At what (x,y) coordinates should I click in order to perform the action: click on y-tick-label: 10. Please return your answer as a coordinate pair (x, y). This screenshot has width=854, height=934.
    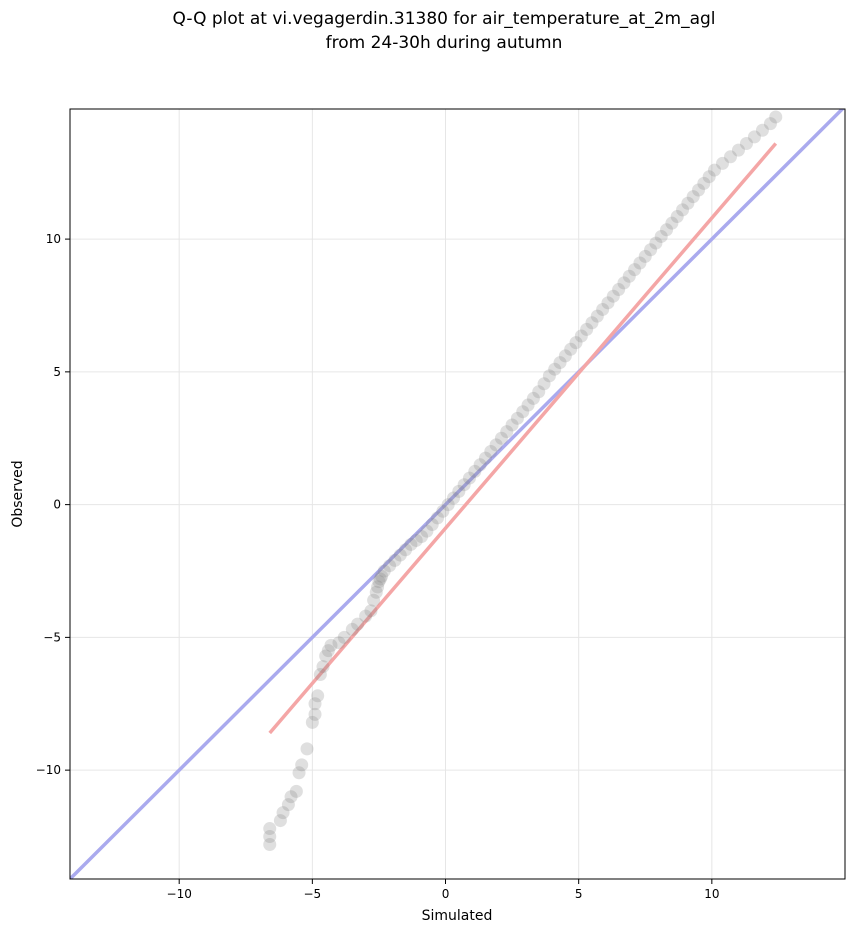
    Looking at the image, I should click on (53, 239).